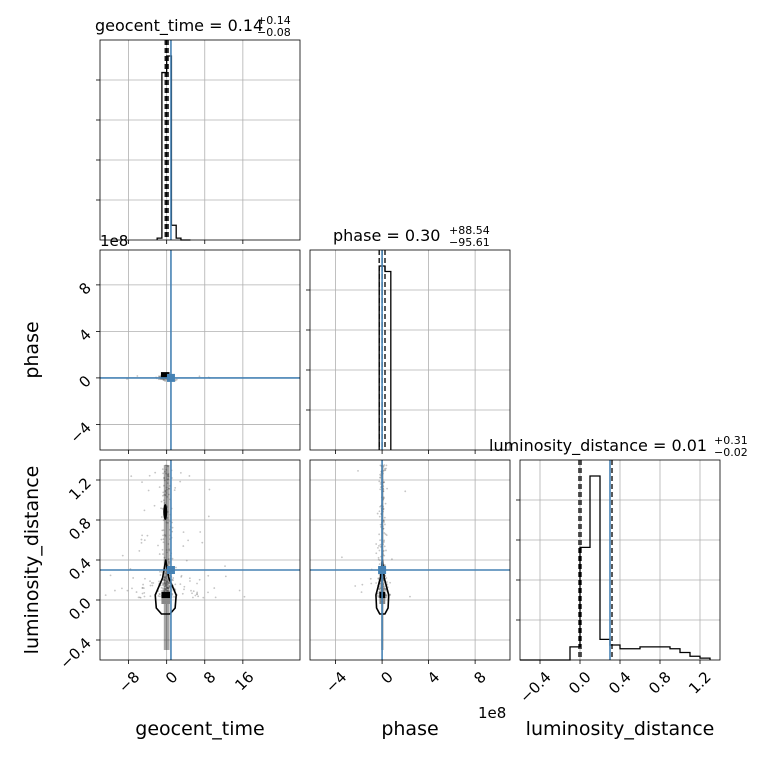 This screenshot has height=760, width=760. I want to click on ylabel-luminosity-distance: luminosity_distance, so click(32, 560).